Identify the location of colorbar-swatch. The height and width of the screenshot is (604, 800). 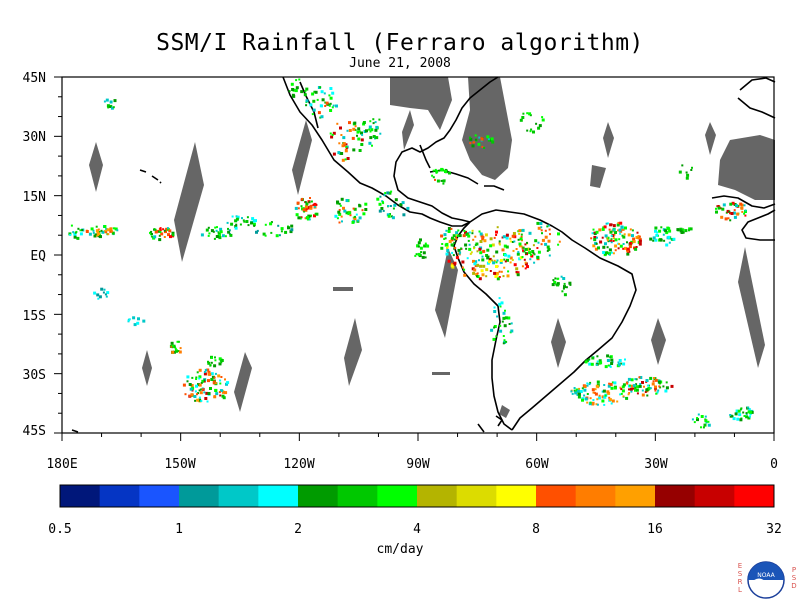
(714, 496).